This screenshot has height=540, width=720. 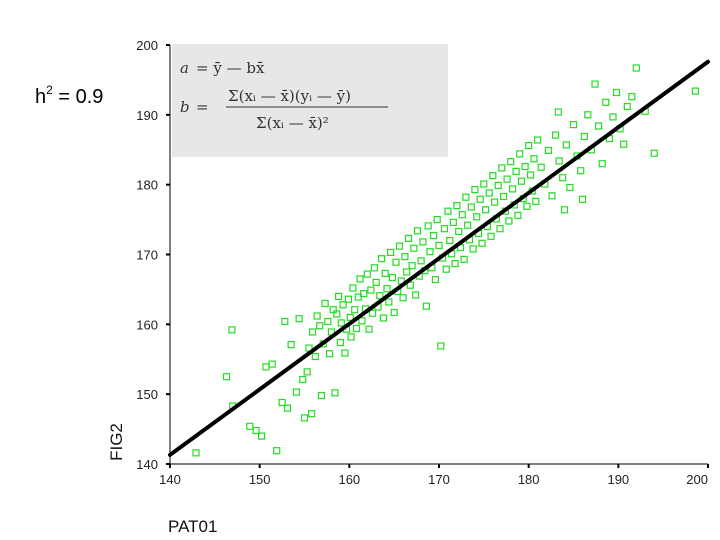 What do you see at coordinates (170, 479) in the screenshot?
I see `x-tick-label: 140` at bounding box center [170, 479].